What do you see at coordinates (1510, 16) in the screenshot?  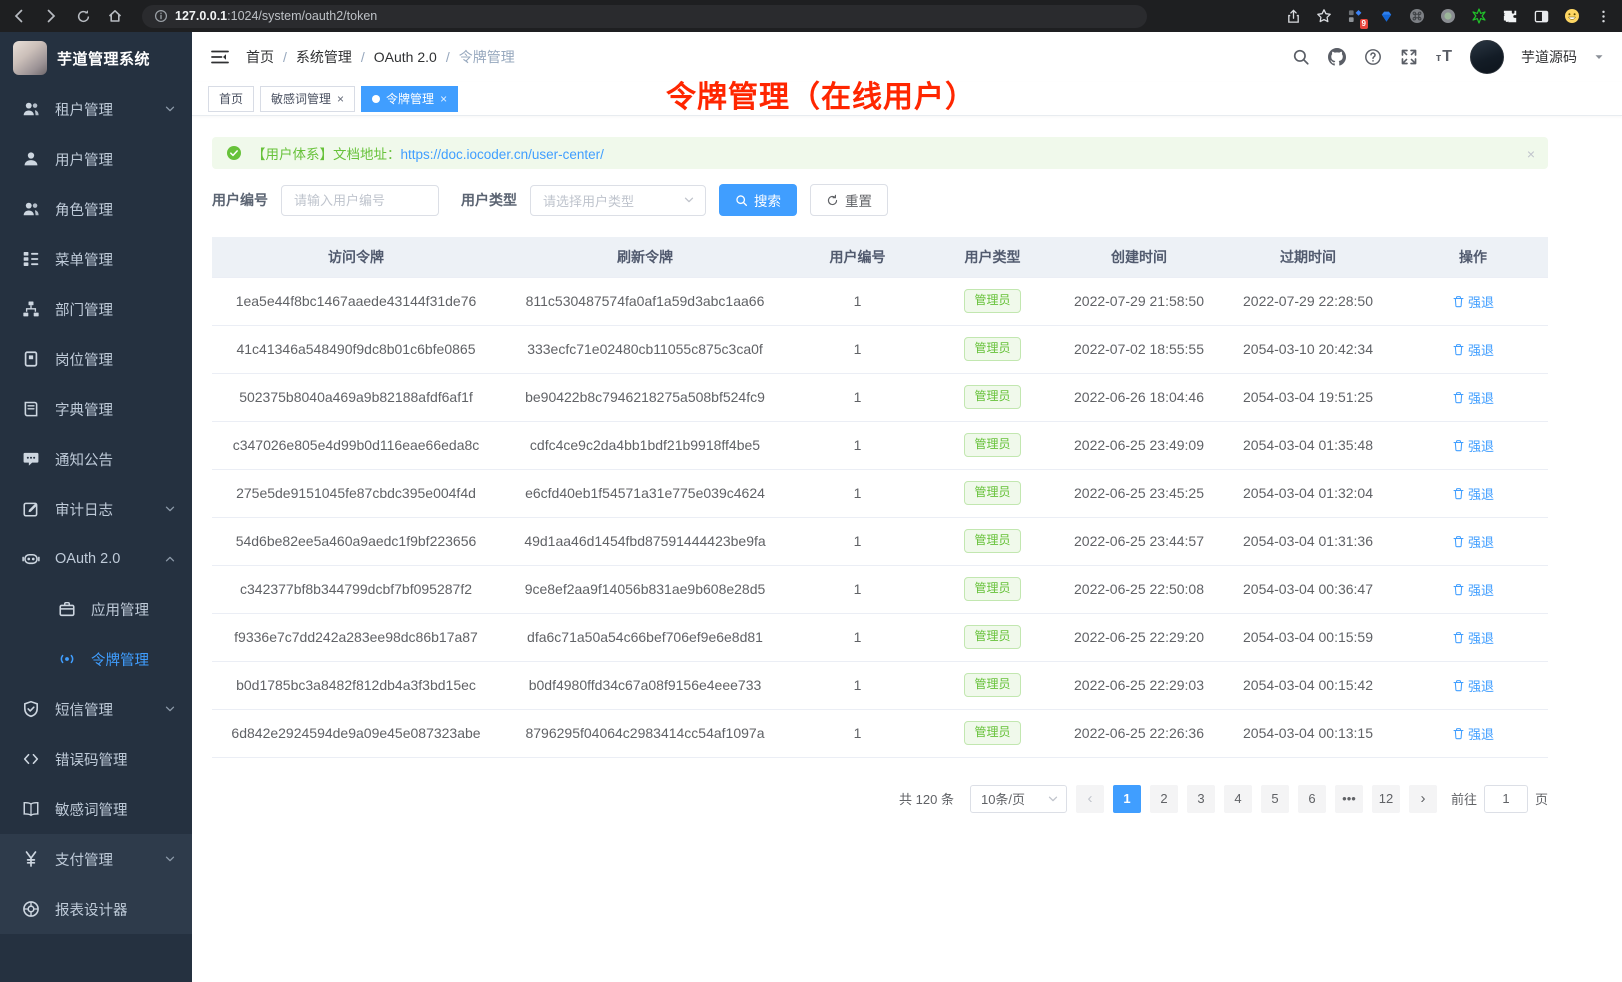 I see `puzzle-icon` at bounding box center [1510, 16].